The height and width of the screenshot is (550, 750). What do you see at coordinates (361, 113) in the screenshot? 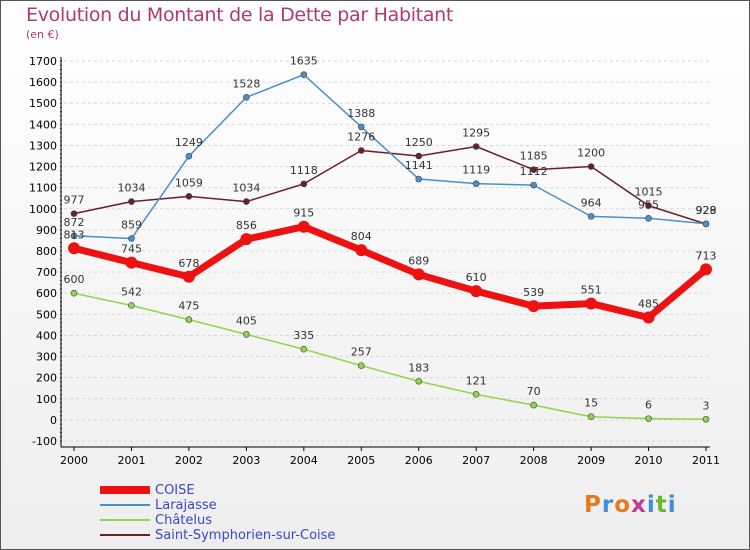
I see `data-label: 1388` at bounding box center [361, 113].